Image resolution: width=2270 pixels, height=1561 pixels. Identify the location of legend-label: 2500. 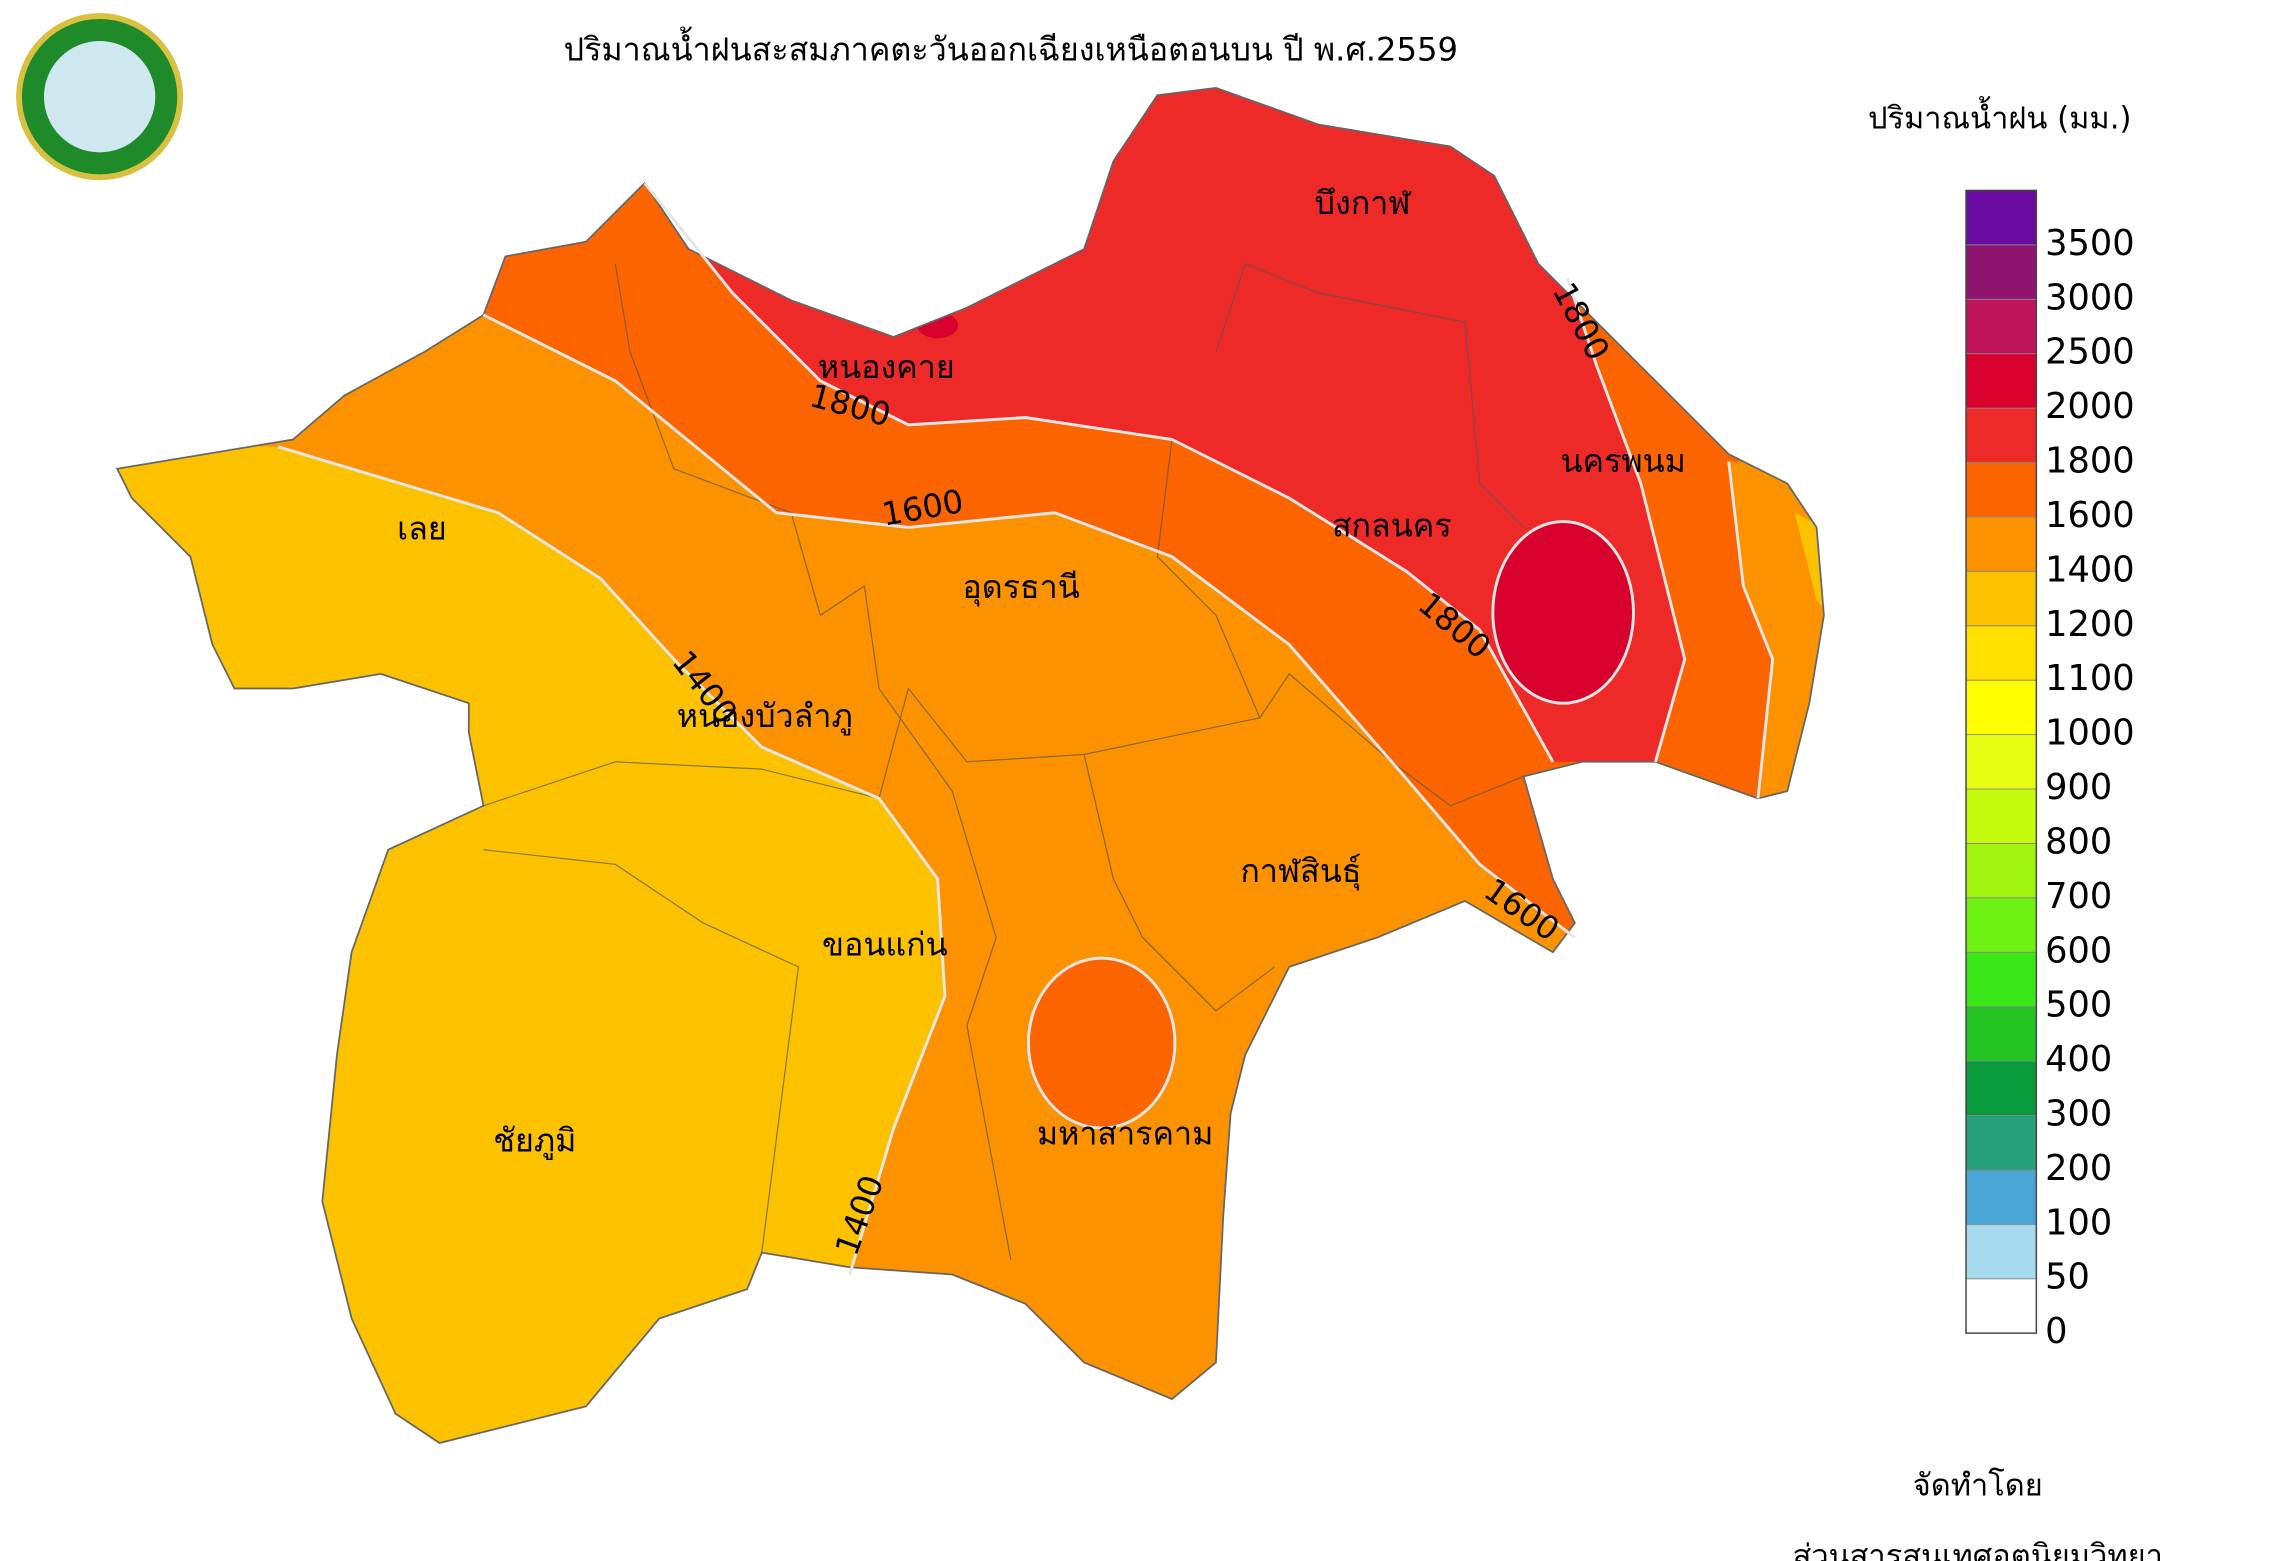
(2089, 352).